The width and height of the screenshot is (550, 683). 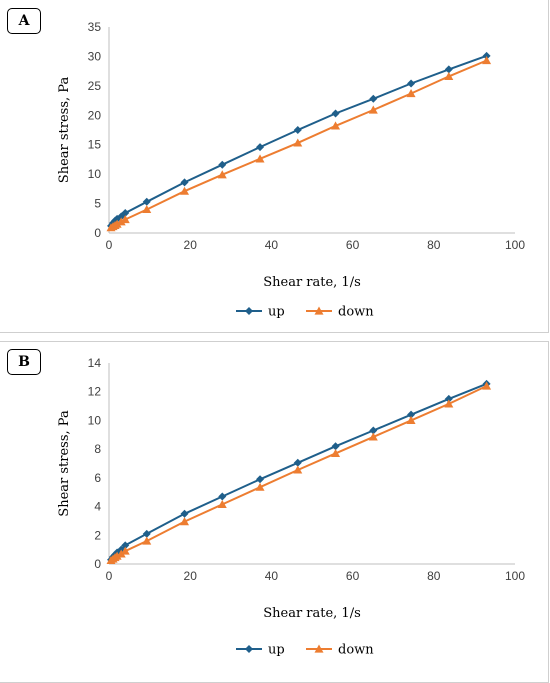 What do you see at coordinates (95, 392) in the screenshot?
I see `y-tick-label: 12` at bounding box center [95, 392].